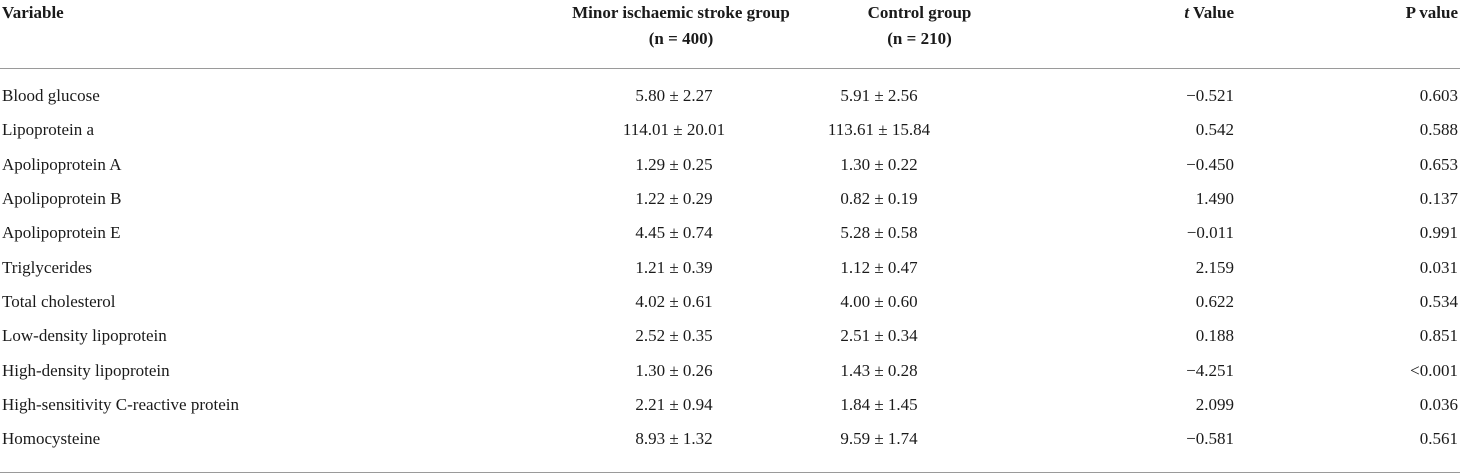  Describe the element at coordinates (576, 336) in the screenshot. I see `cell-minor: 2.52 ± 0.35` at that location.